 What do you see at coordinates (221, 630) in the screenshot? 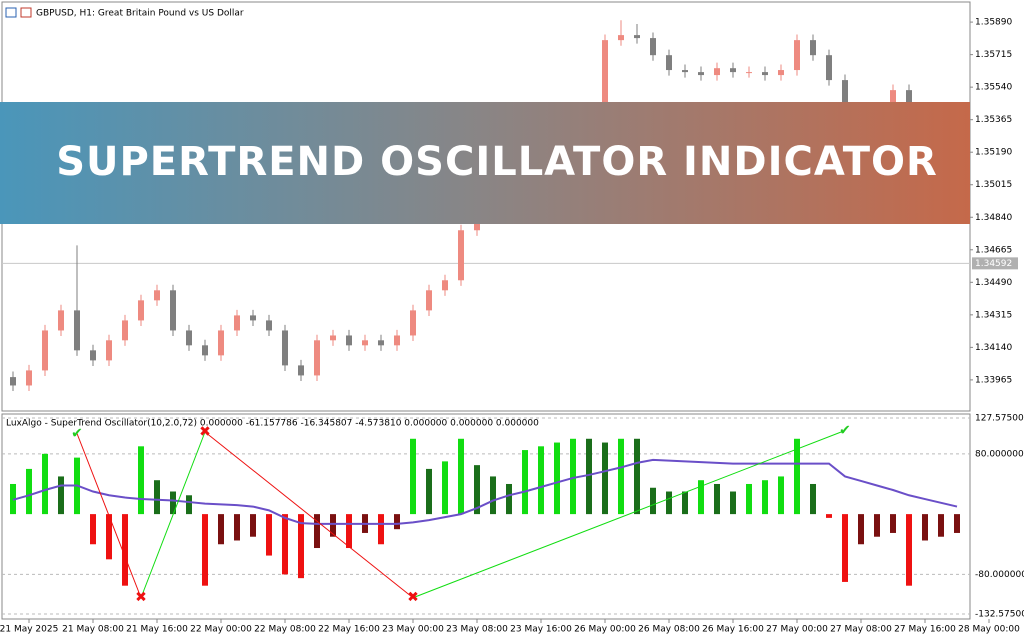
I see `x-tick-label: 22 May 00:00` at bounding box center [221, 630].